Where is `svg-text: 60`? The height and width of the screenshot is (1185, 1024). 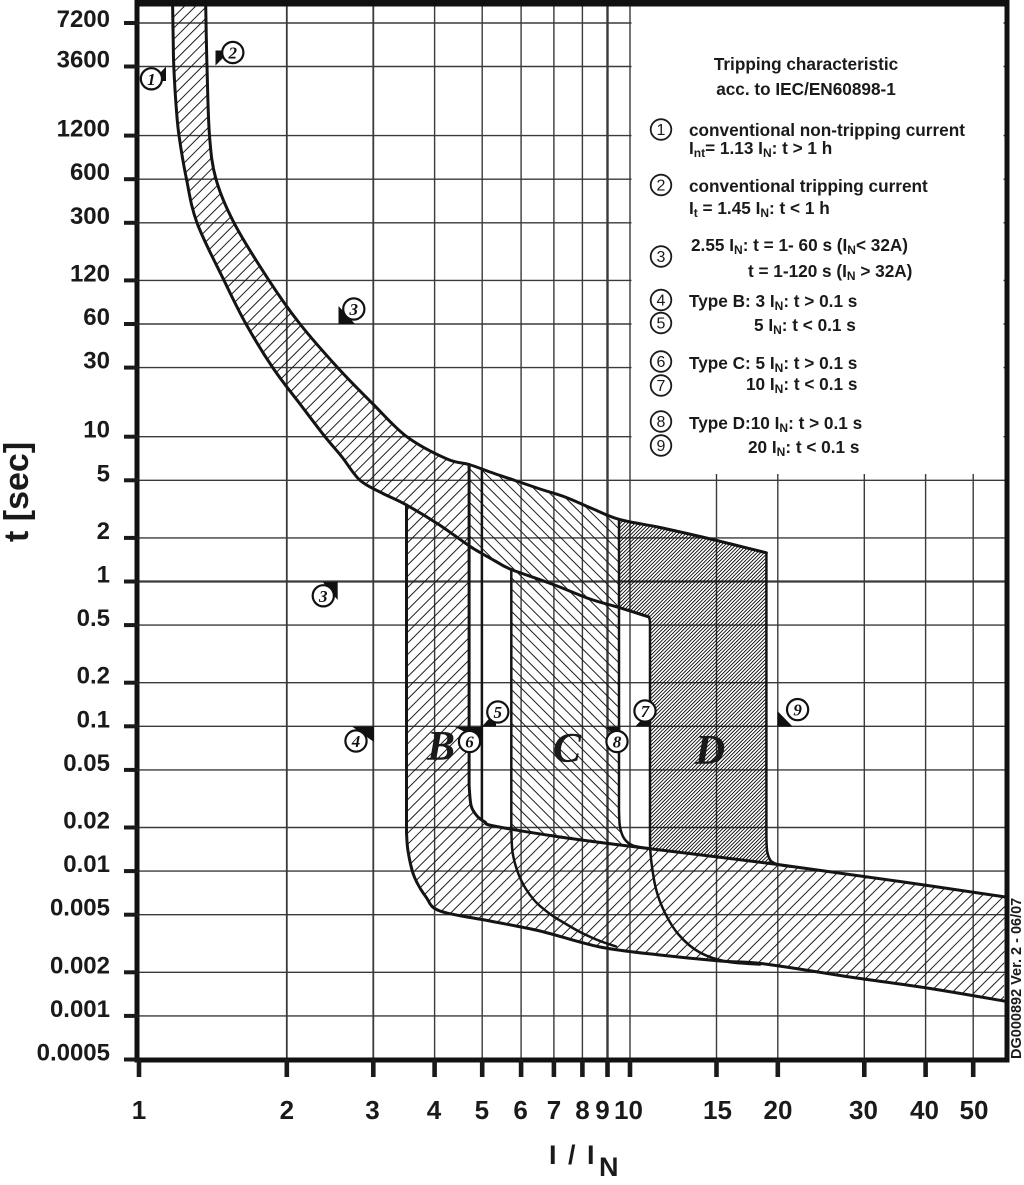 svg-text: 60 is located at coordinates (96, 317).